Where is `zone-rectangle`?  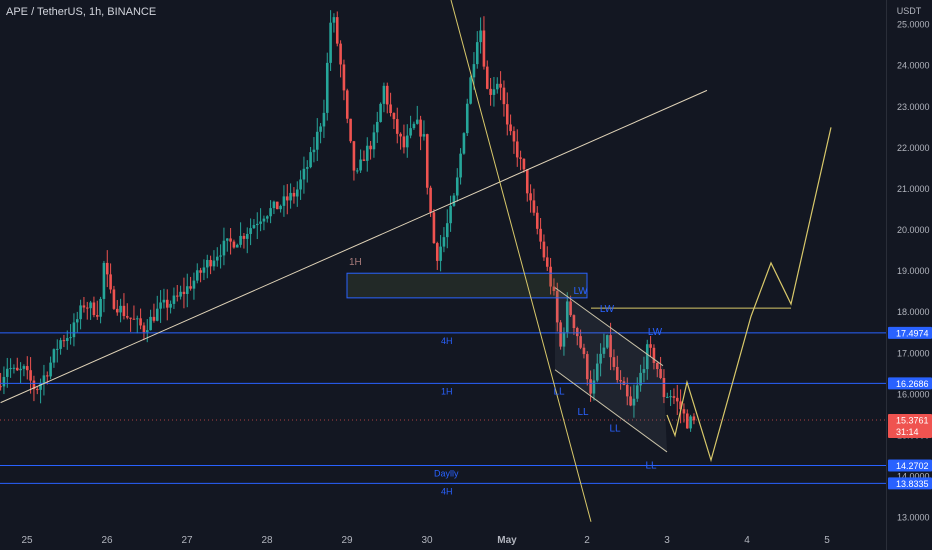 zone-rectangle is located at coordinates (467, 285).